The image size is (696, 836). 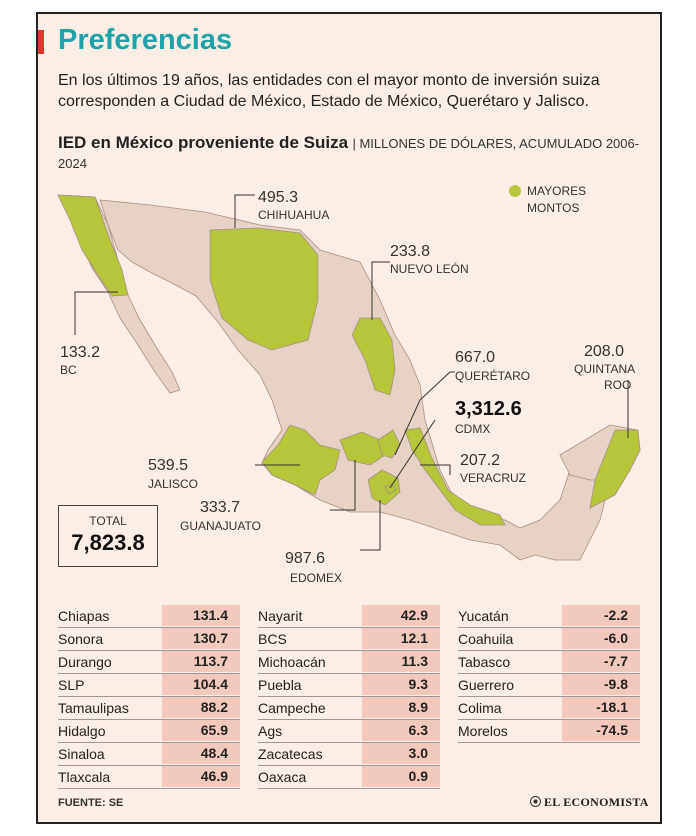 What do you see at coordinates (201, 615) in the screenshot?
I see `row-value: 131.4` at bounding box center [201, 615].